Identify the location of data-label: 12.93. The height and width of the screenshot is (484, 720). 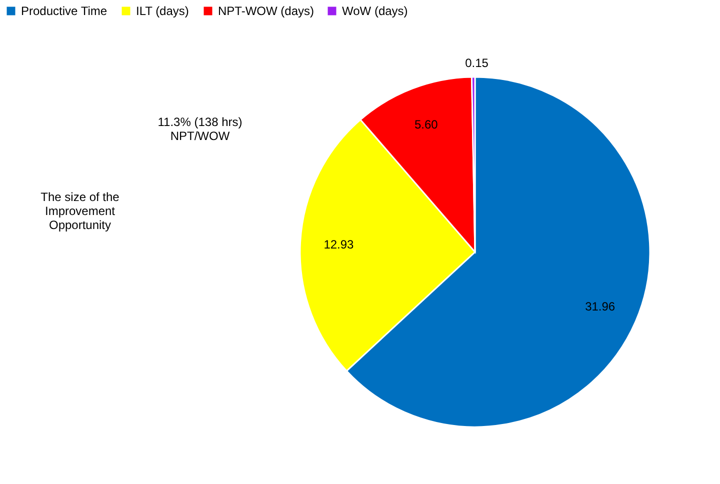
(339, 244).